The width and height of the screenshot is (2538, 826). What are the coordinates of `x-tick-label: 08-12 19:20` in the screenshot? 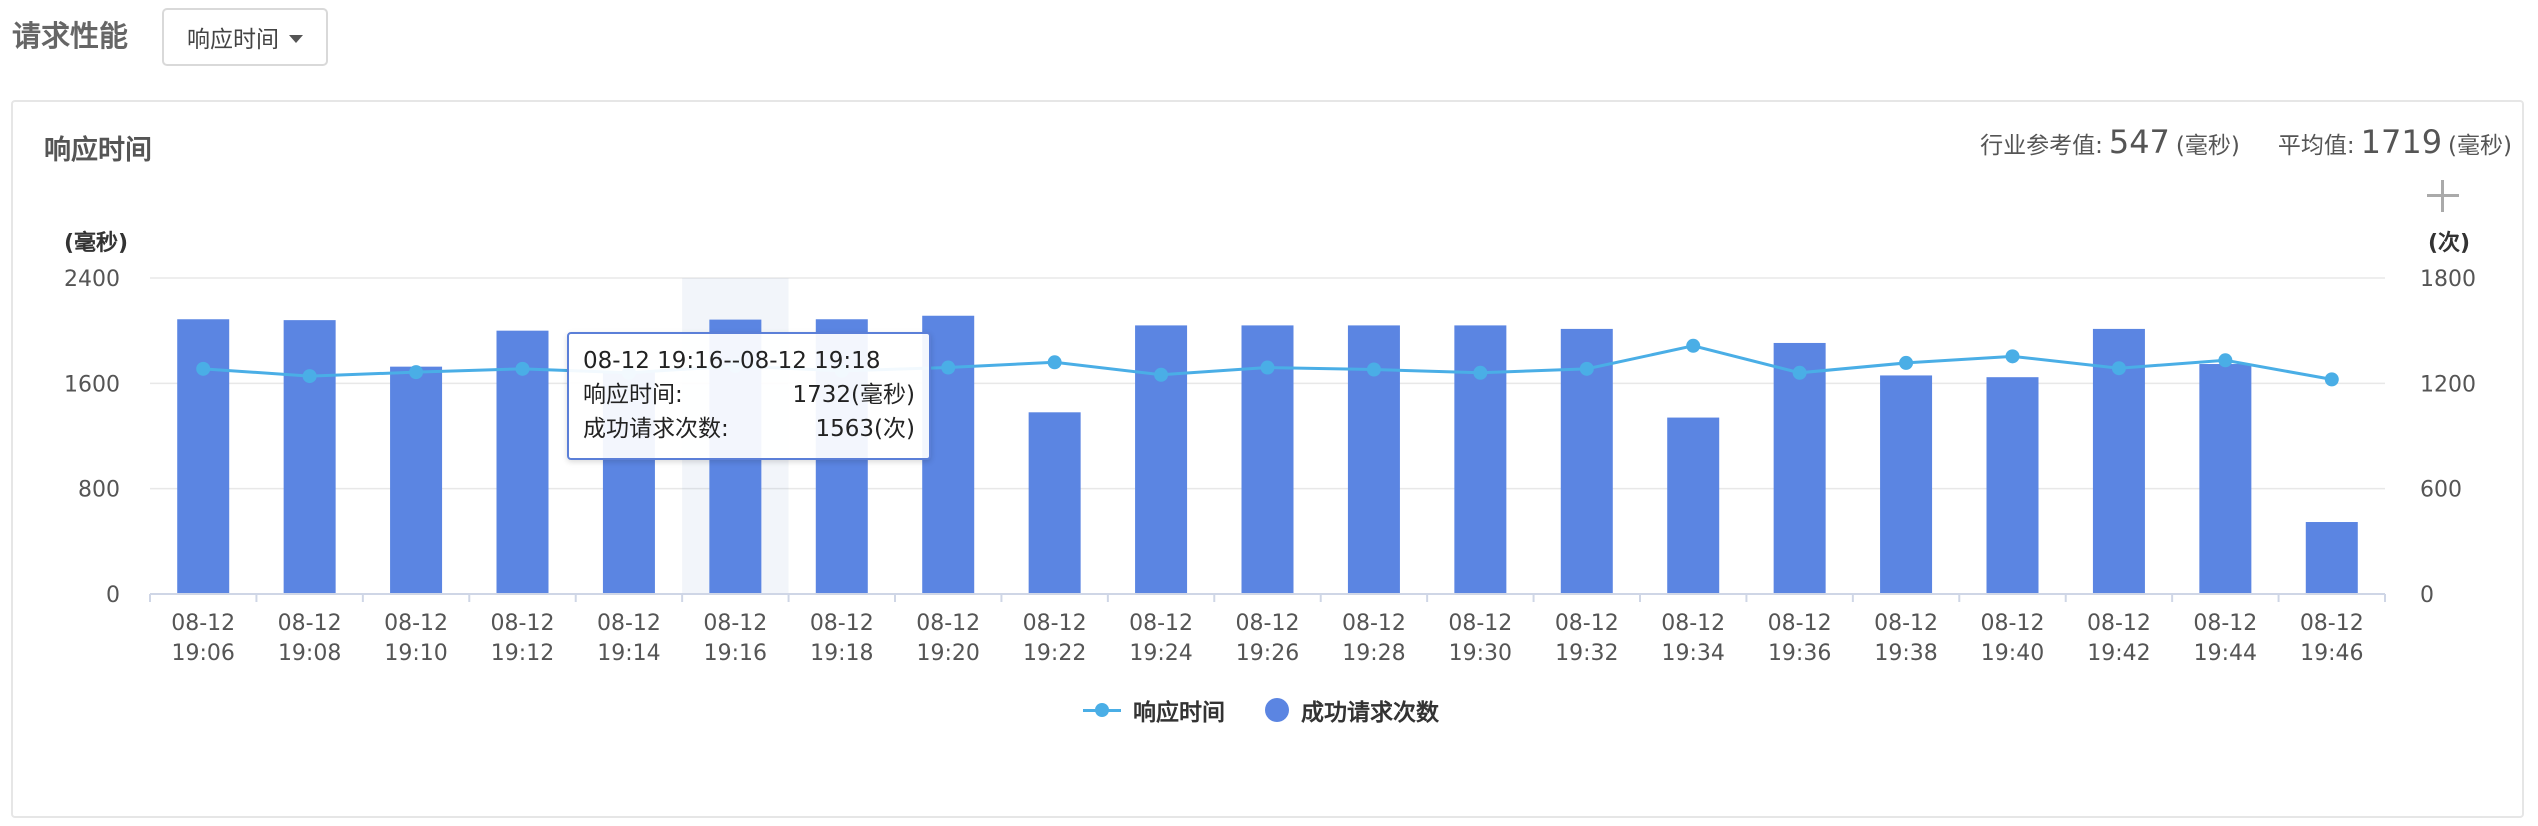 It's located at (948, 638).